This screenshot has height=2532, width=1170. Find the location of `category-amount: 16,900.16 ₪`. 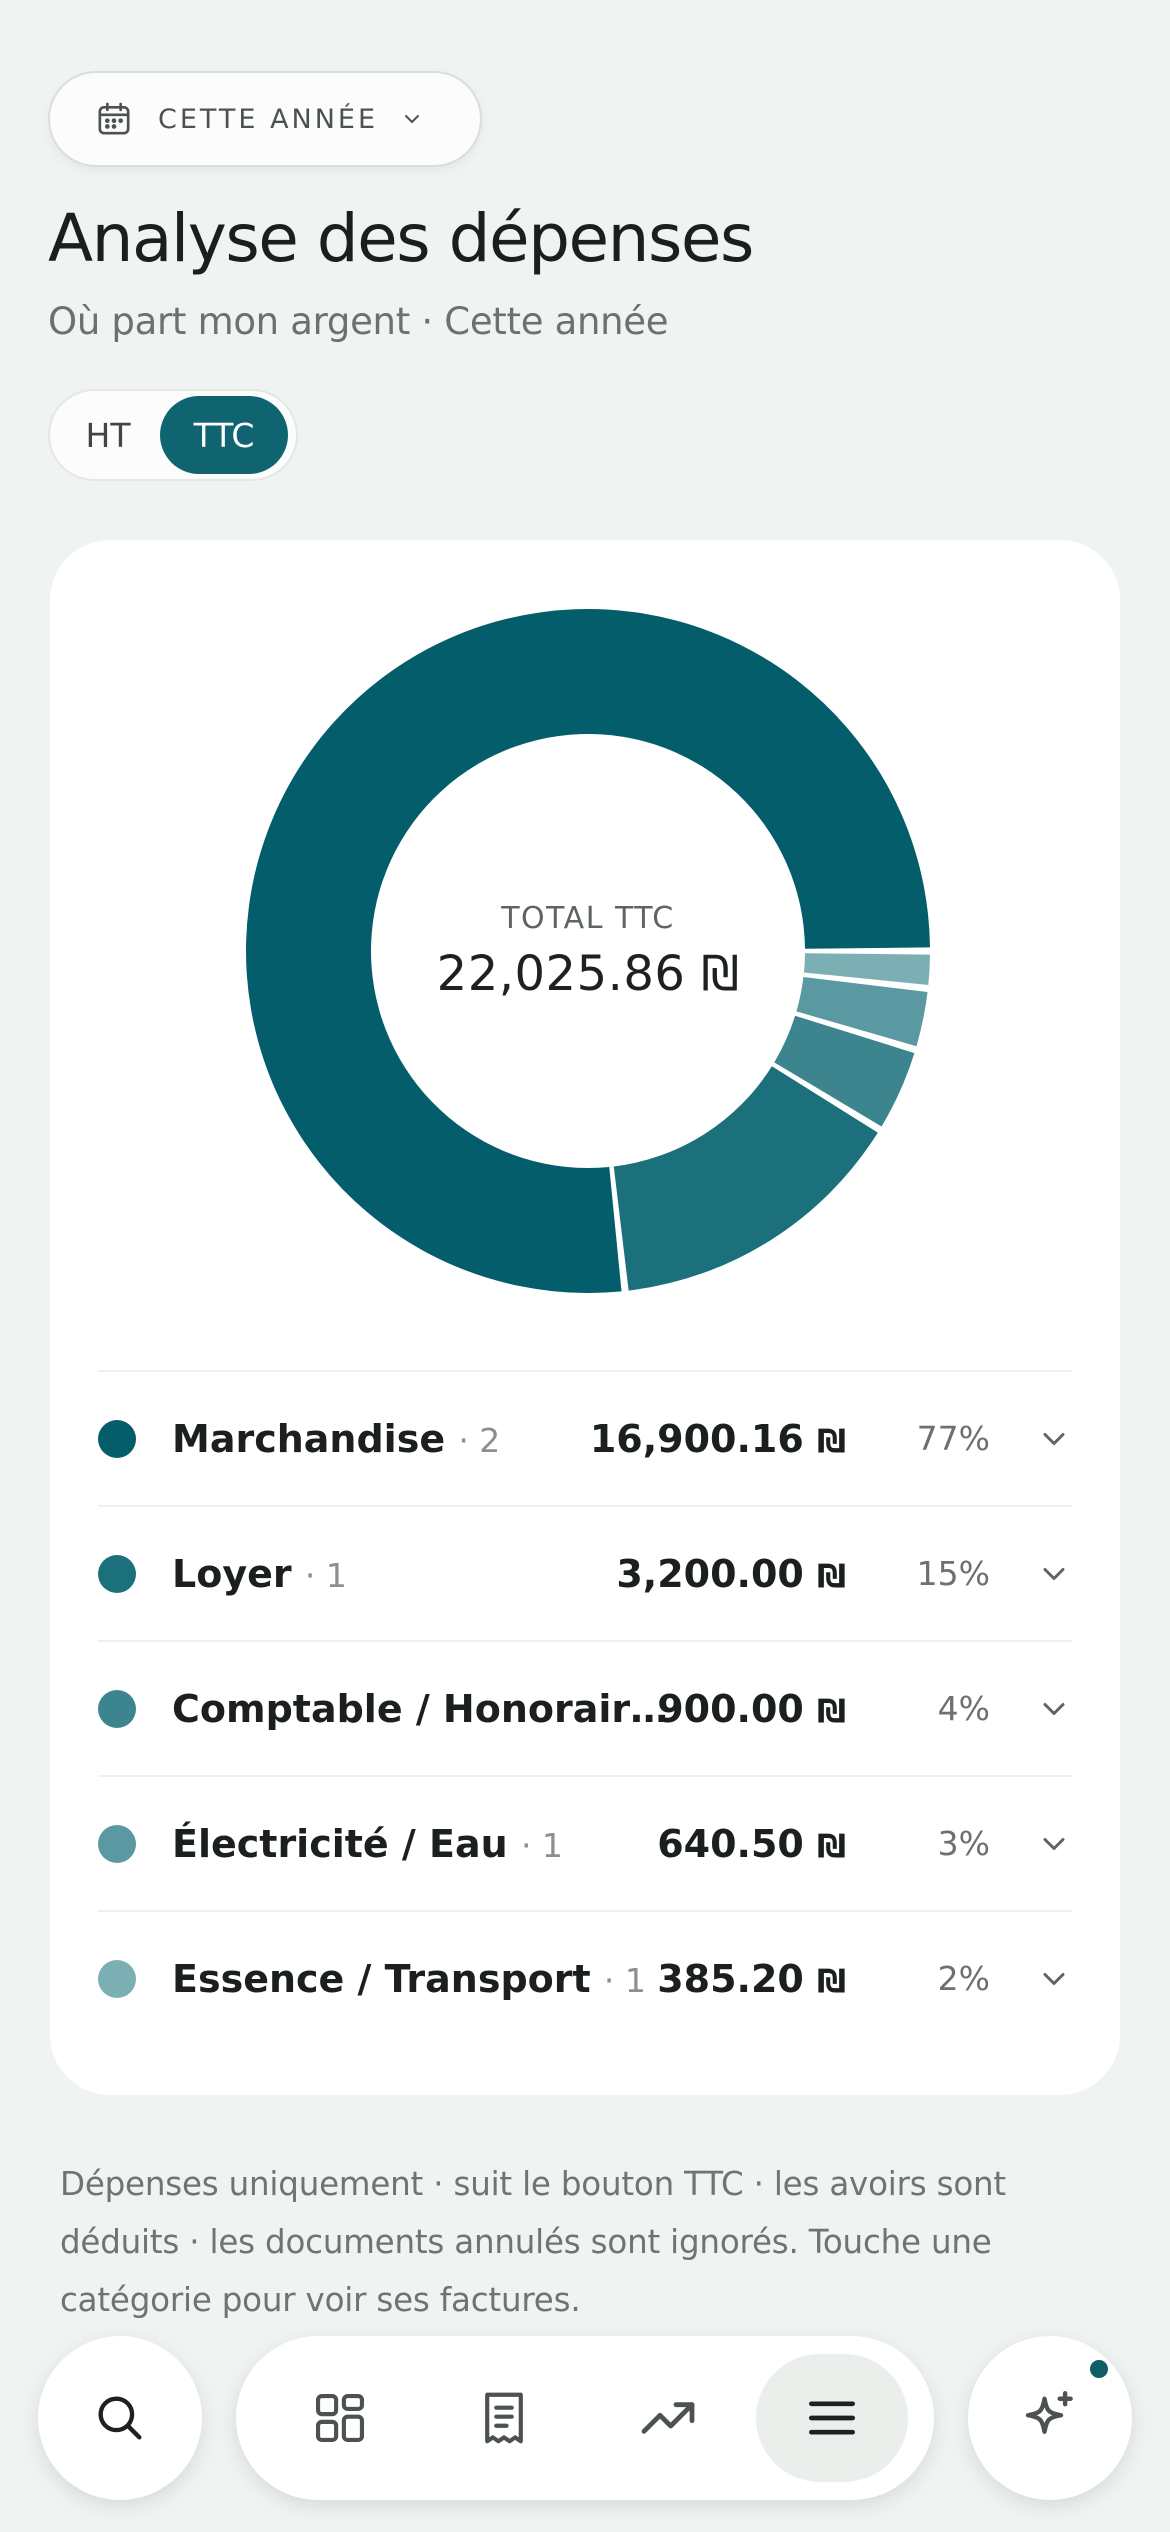

category-amount: 16,900.16 ₪ is located at coordinates (717, 1438).